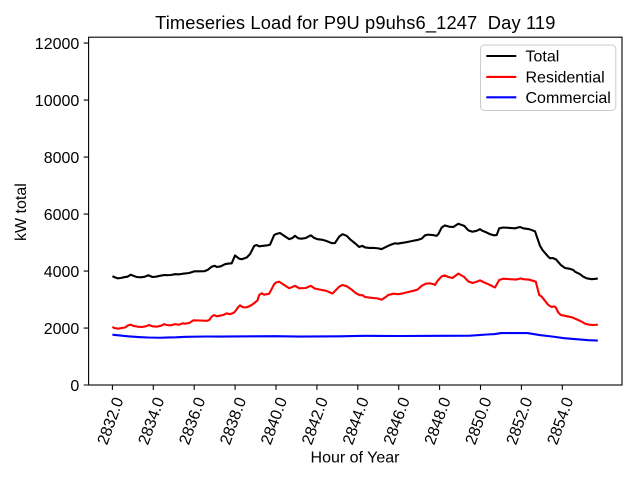 The width and height of the screenshot is (640, 480). What do you see at coordinates (62, 272) in the screenshot?
I see `svg-text: 4000` at bounding box center [62, 272].